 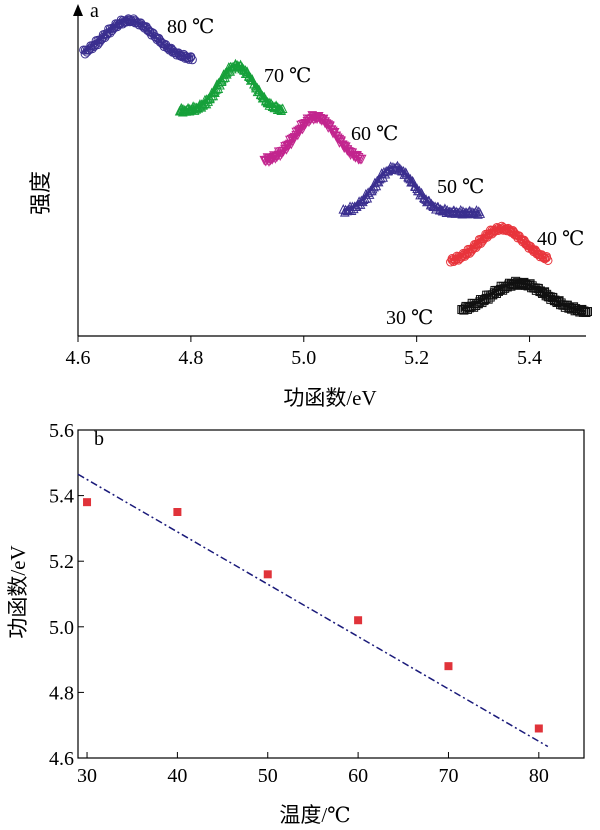 I want to click on panel-b-x-tick-label: 60, so click(x=358, y=776).